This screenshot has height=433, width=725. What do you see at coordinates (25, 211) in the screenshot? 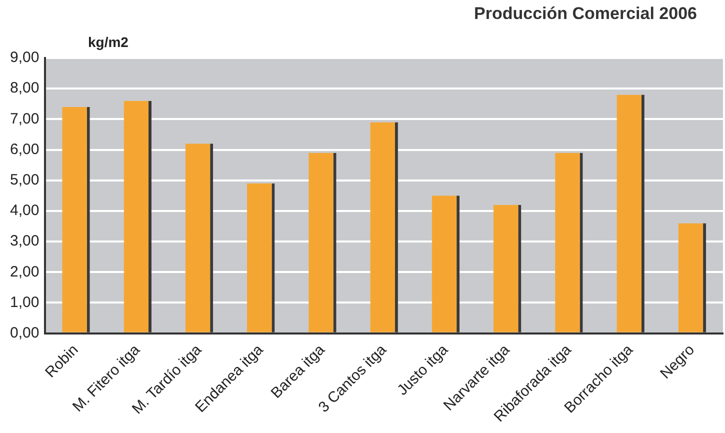
I see `y-tick-label: 4,00` at bounding box center [25, 211].